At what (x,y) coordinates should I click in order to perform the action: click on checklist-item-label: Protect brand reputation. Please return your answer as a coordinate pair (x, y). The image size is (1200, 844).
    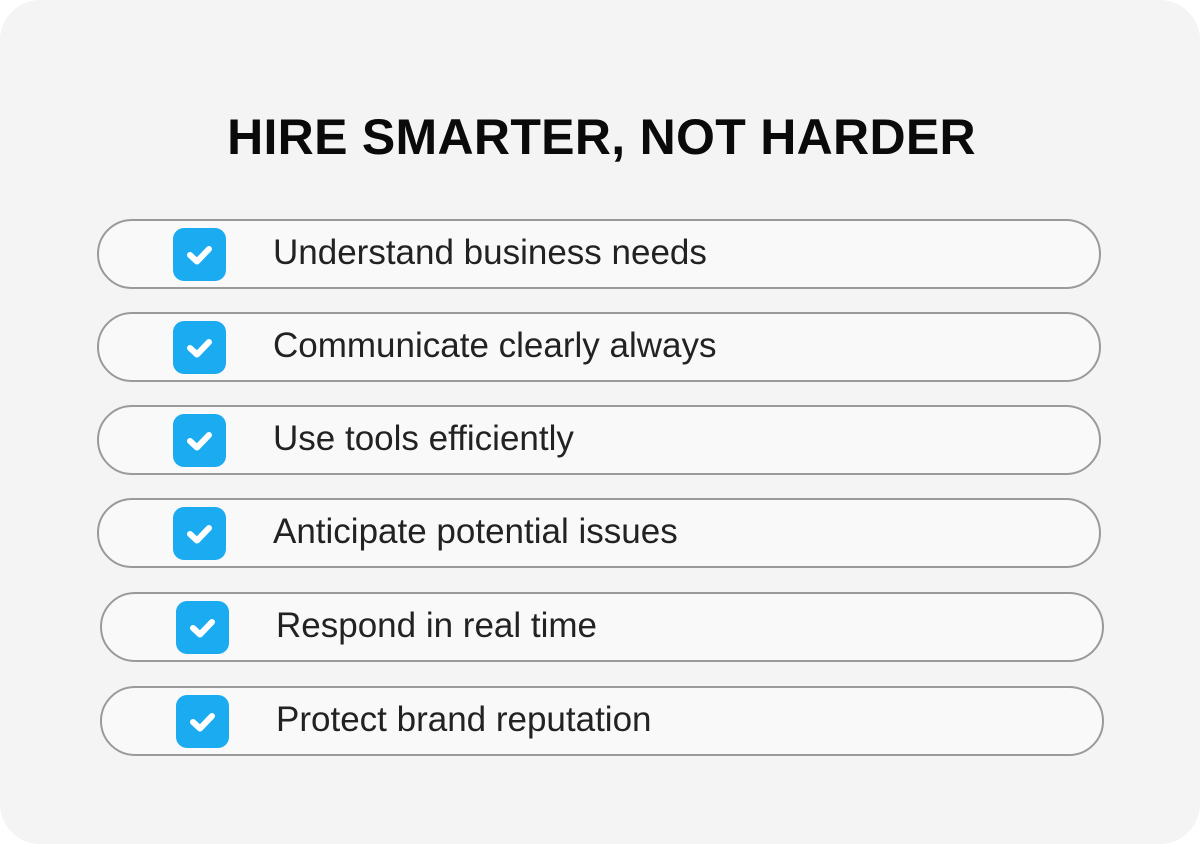
    Looking at the image, I should click on (464, 719).